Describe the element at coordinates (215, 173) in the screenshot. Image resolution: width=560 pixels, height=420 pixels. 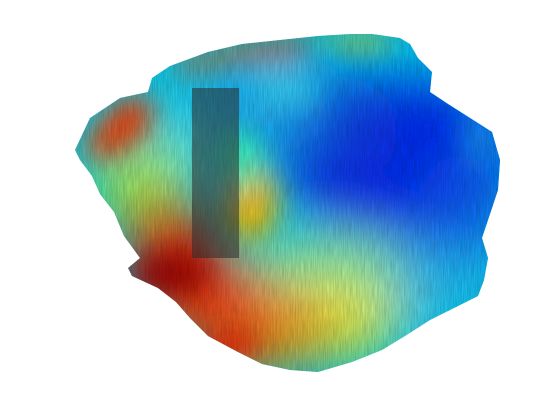
I see `selection-rectangle` at that location.